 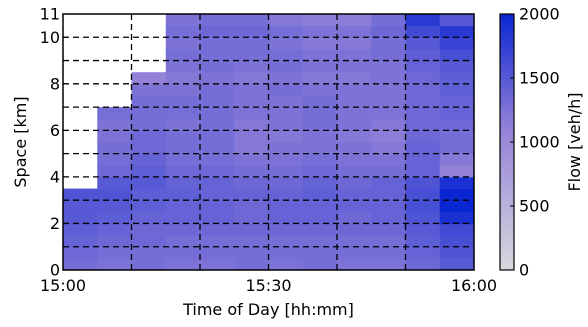 I want to click on colorbar-tick-label: 1000, so click(x=539, y=142).